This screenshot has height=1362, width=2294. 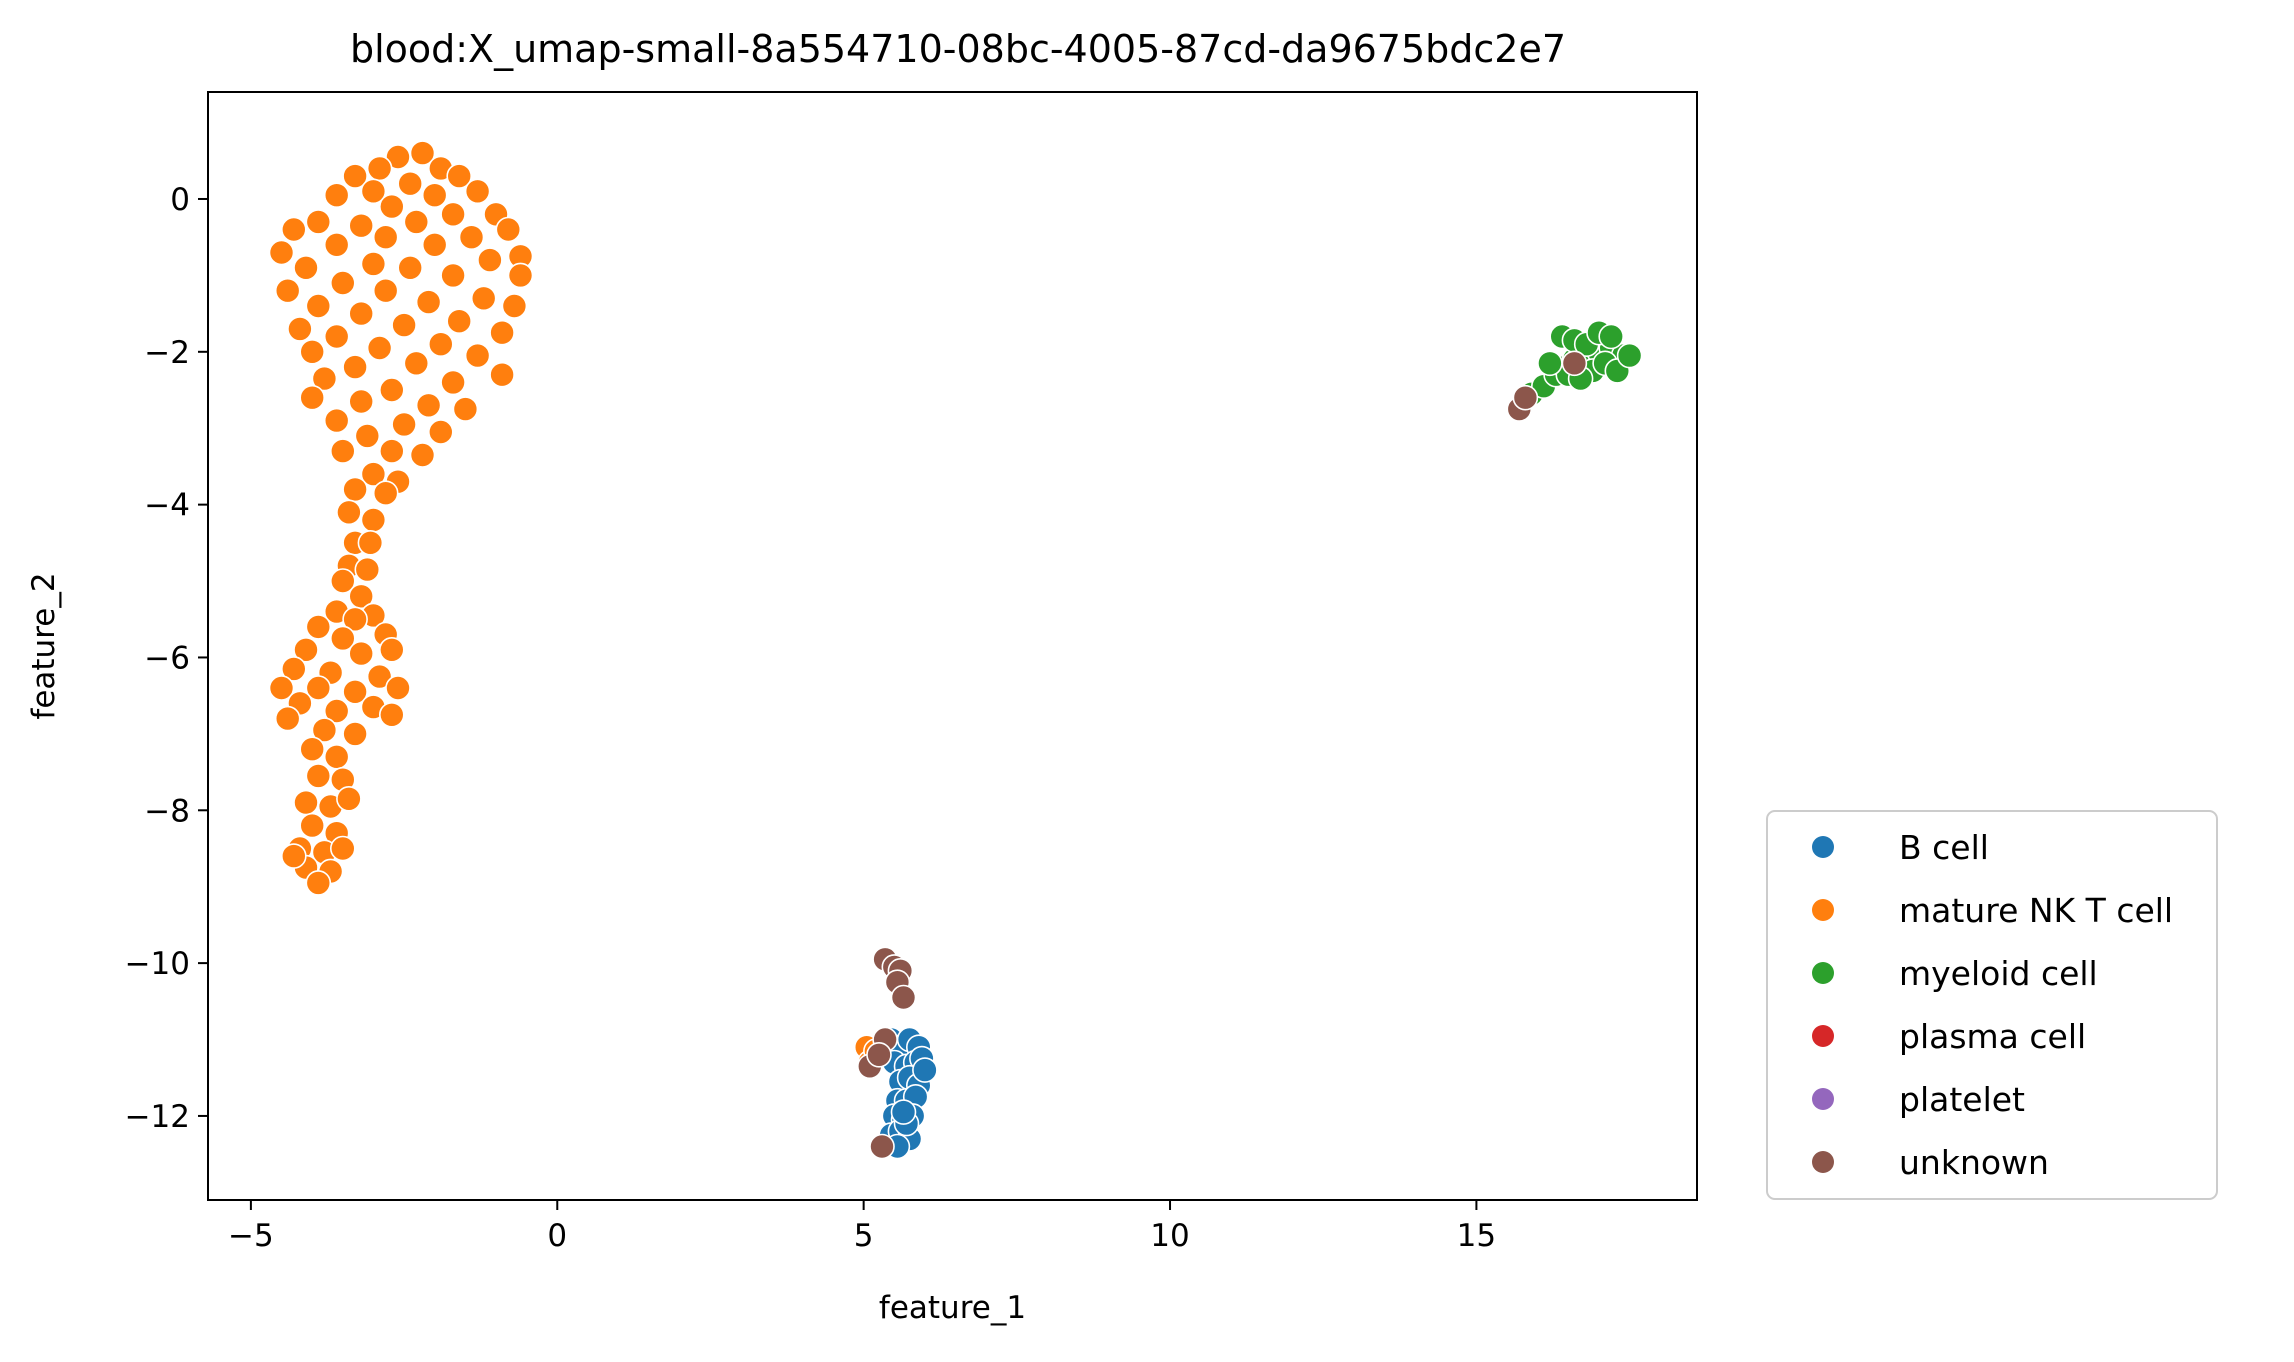 What do you see at coordinates (925, 1070) in the screenshot?
I see `b-cell-point` at bounding box center [925, 1070].